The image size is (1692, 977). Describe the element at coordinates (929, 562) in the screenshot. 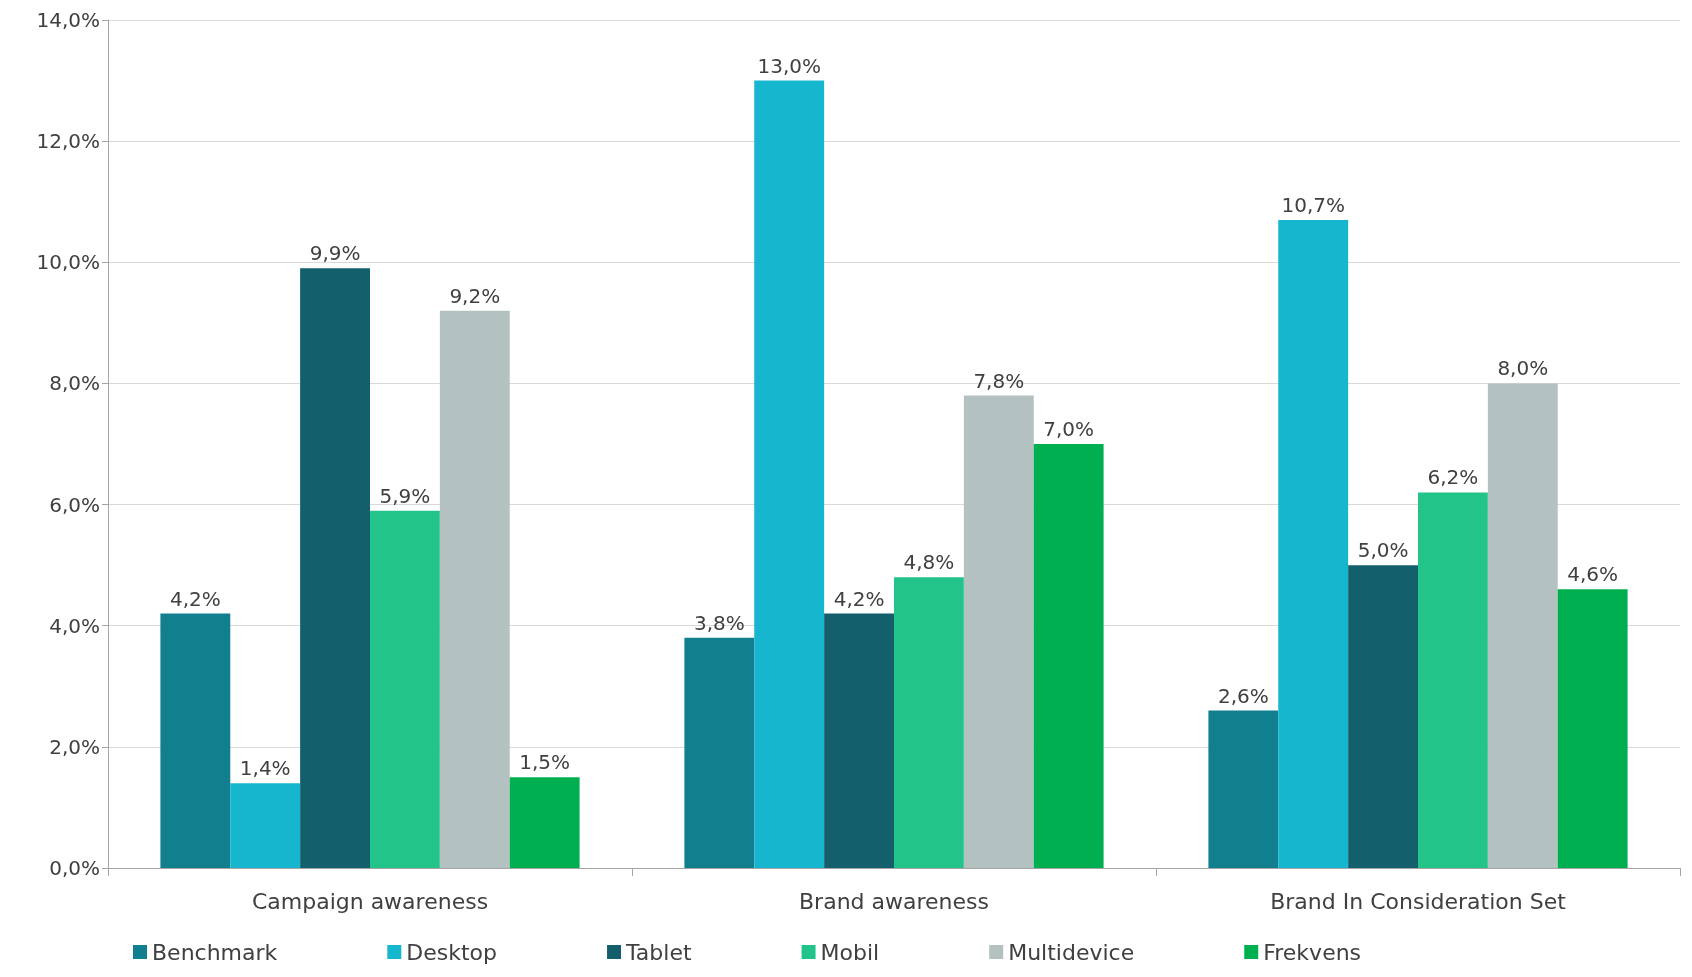

I see `data-label: 4,8%` at that location.